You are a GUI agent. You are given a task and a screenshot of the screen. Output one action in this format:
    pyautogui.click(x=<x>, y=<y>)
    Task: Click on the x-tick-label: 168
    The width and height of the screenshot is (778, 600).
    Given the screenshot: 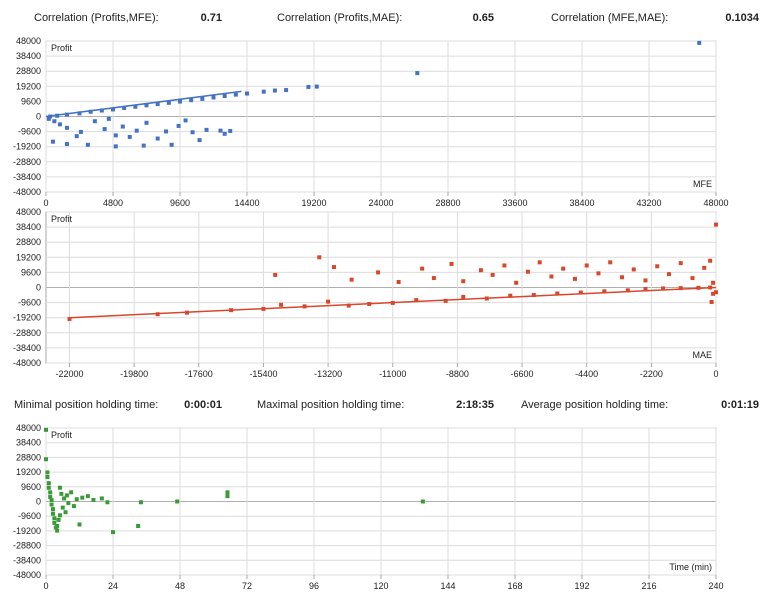 What is the action you would take?
    pyautogui.click(x=514, y=586)
    